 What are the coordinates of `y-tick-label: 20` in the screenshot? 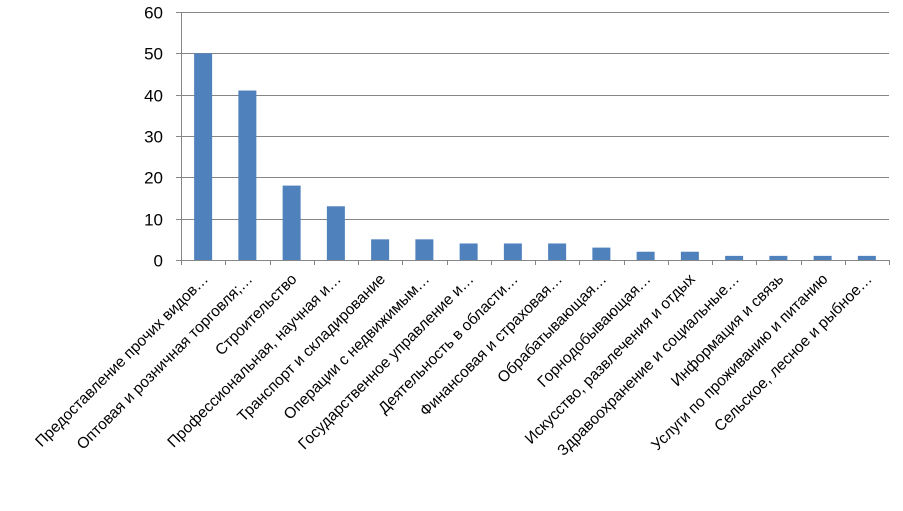 It's located at (153, 178).